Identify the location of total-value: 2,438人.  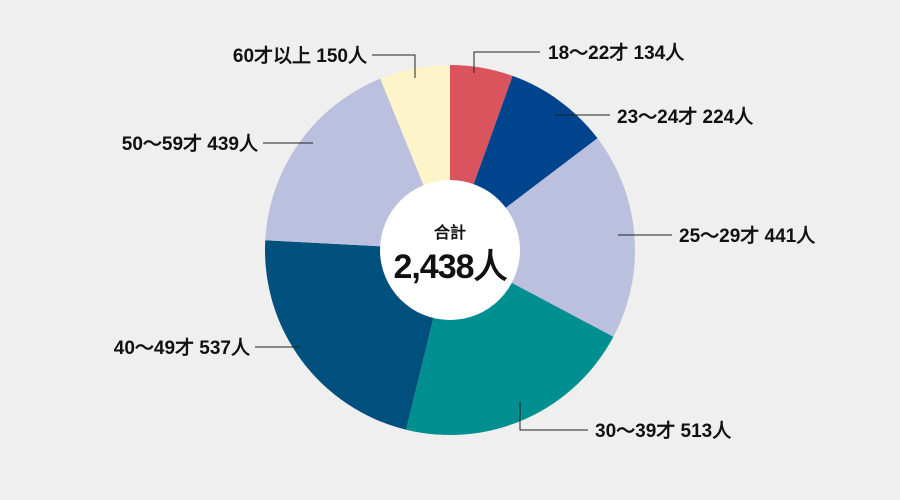
(450, 267).